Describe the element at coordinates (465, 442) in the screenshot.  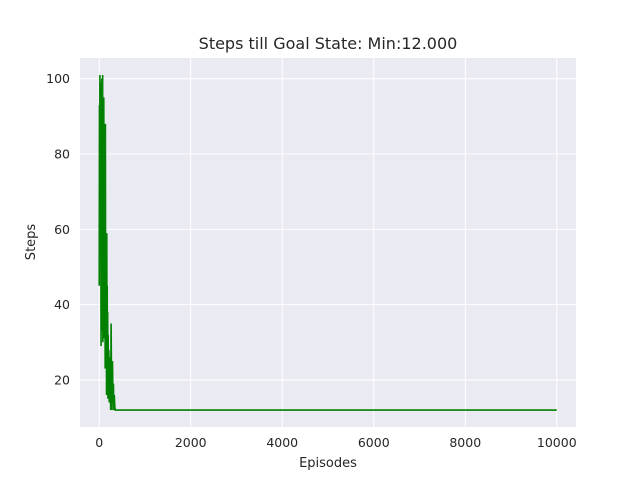
I see `x-tick-label: 8000` at that location.